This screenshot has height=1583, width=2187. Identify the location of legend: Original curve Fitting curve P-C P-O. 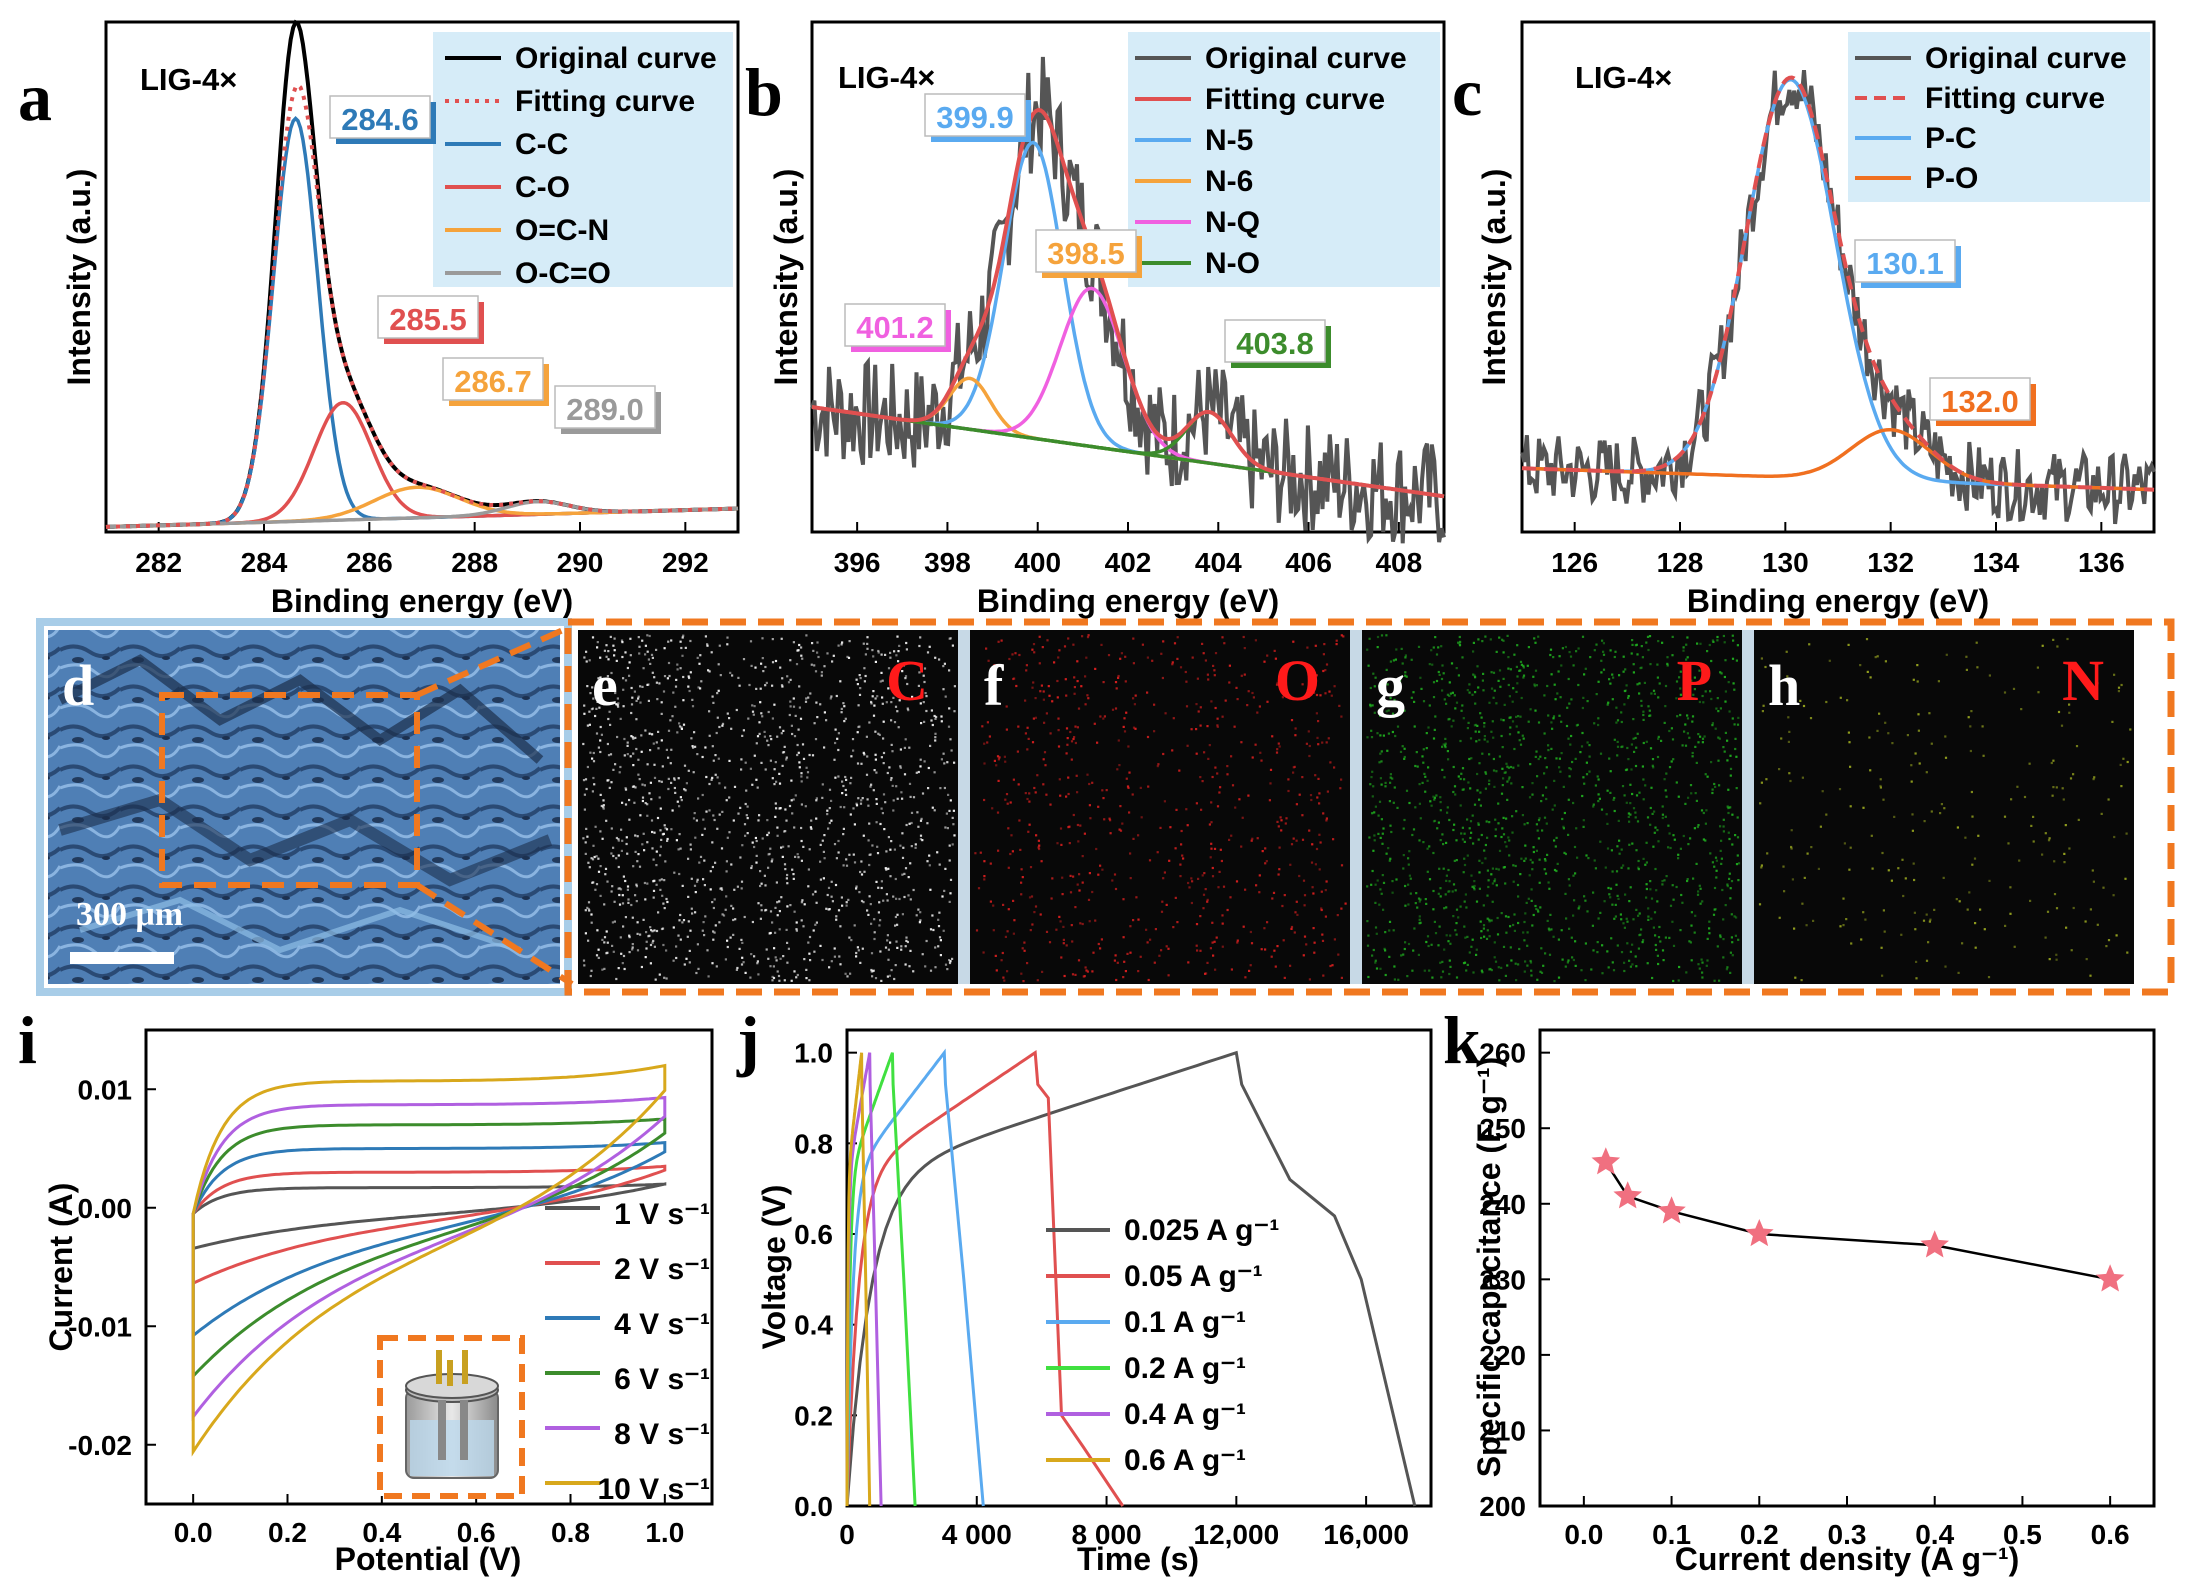
(1991, 118).